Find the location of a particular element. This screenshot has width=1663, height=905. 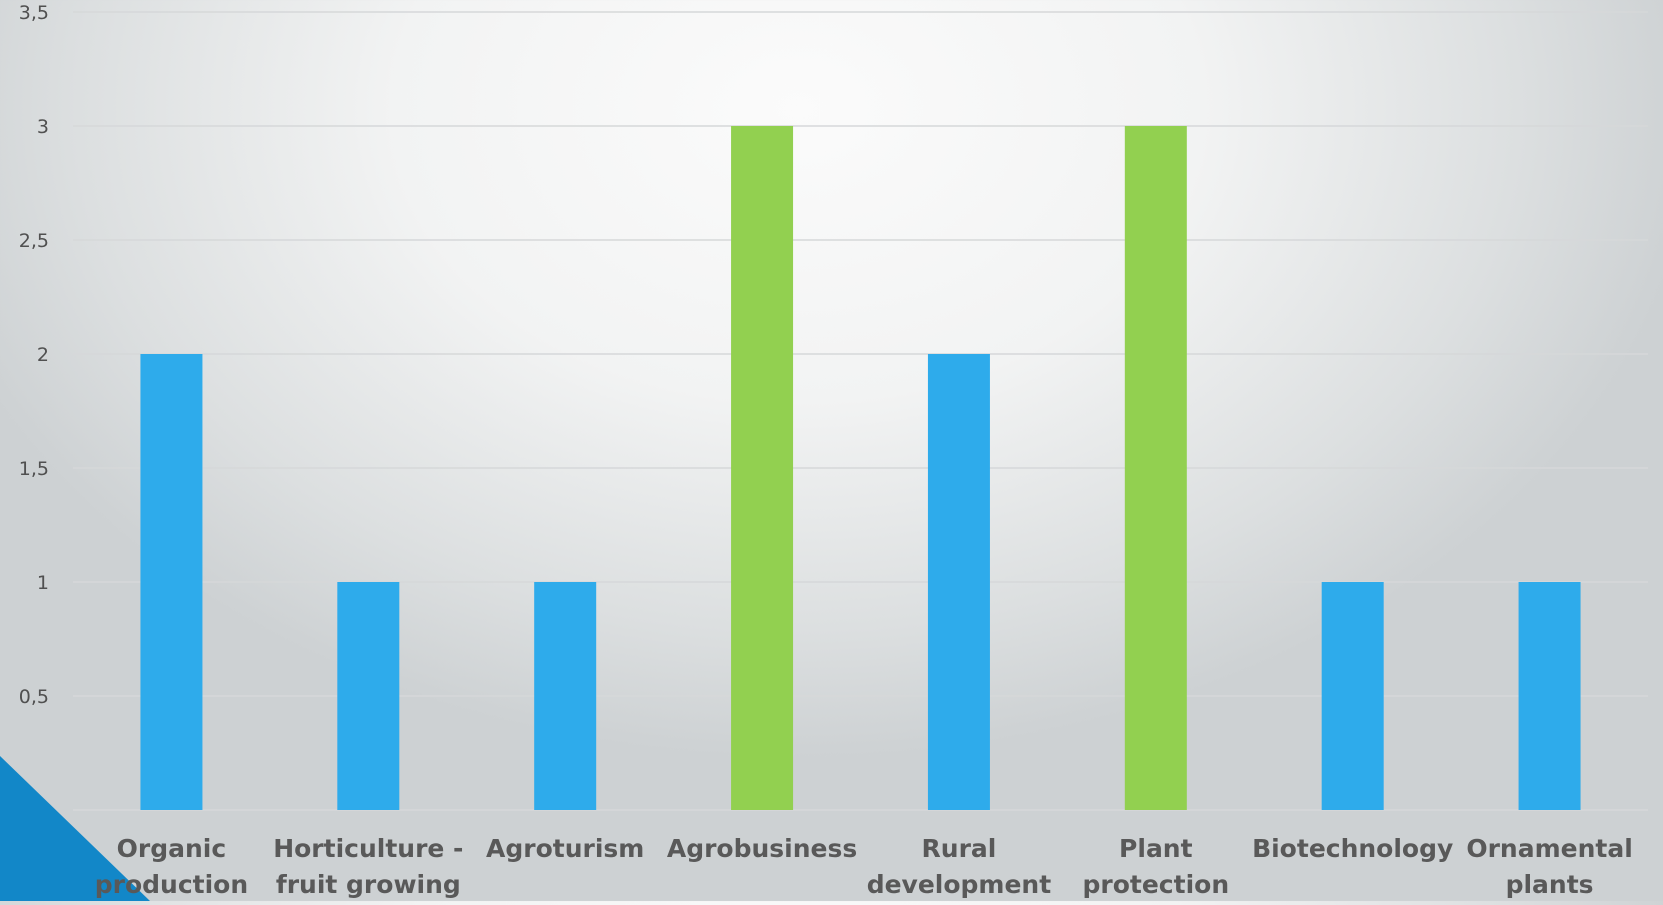

x-category-label: Agrobusiness is located at coordinates (762, 848).